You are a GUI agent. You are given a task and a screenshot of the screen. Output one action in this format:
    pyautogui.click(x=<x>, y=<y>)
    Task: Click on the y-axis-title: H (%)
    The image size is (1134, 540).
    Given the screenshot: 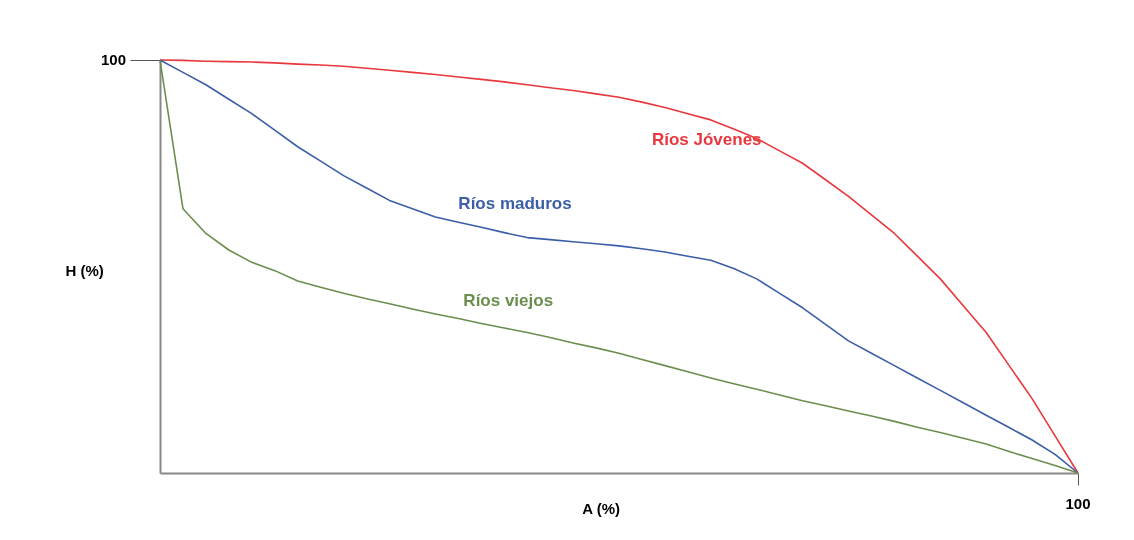 What is the action you would take?
    pyautogui.click(x=84, y=271)
    